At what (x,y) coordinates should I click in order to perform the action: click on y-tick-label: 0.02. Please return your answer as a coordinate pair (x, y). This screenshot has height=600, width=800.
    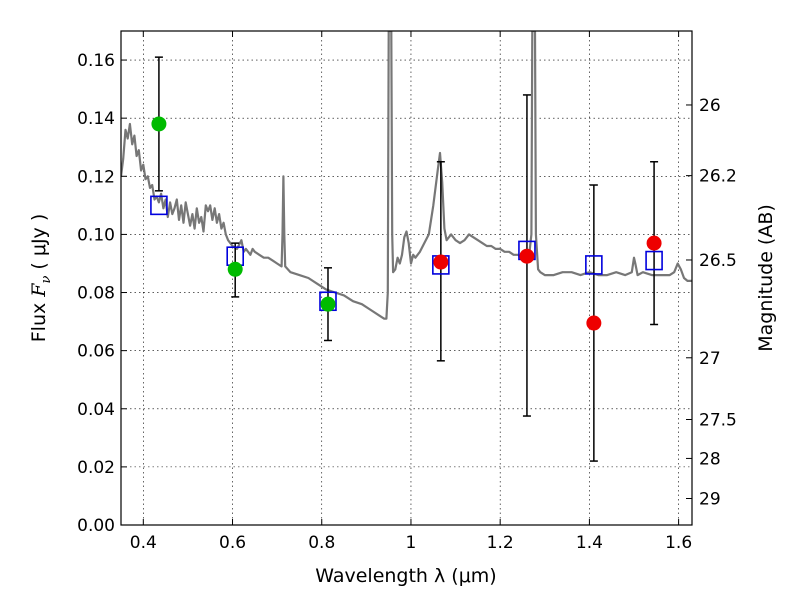
    Looking at the image, I should click on (96, 468).